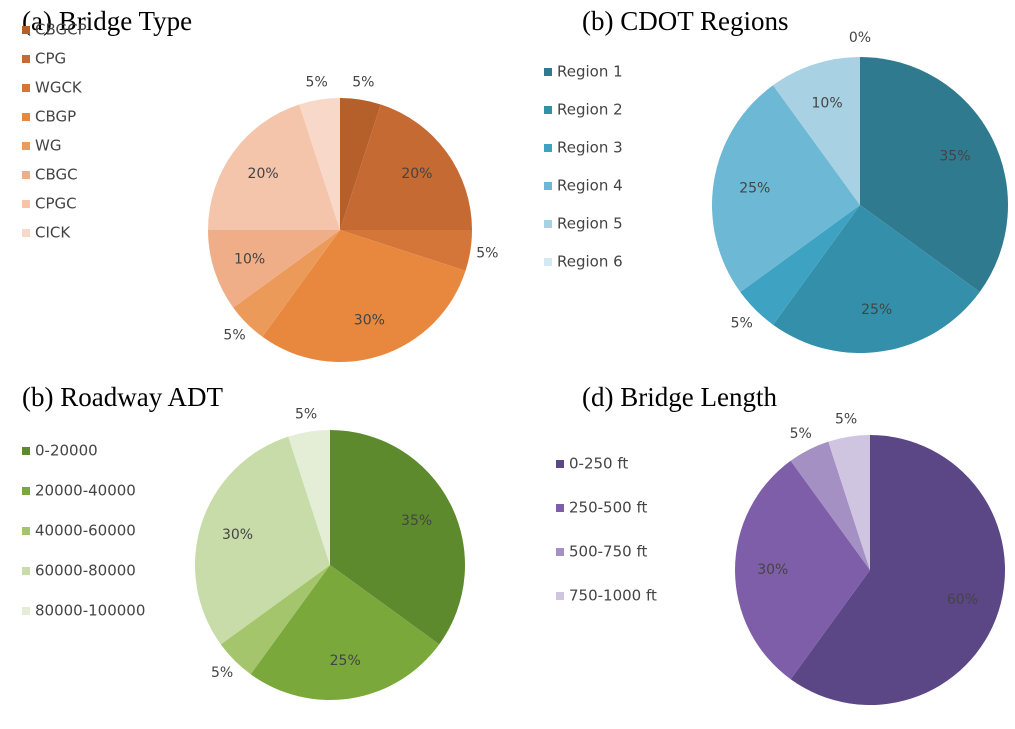  Describe the element at coordinates (61, 30) in the screenshot. I see `legend-label: CBGCP` at that location.